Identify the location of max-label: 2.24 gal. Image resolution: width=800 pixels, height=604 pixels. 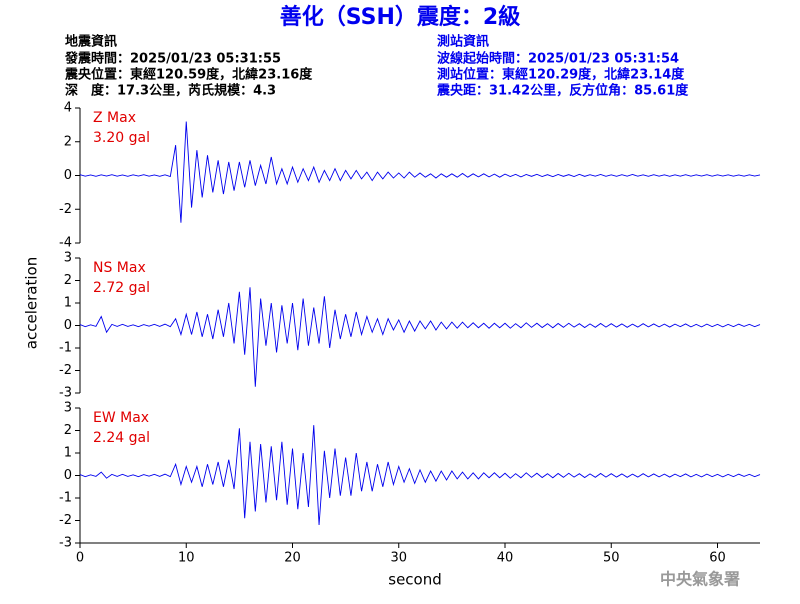
(121, 438).